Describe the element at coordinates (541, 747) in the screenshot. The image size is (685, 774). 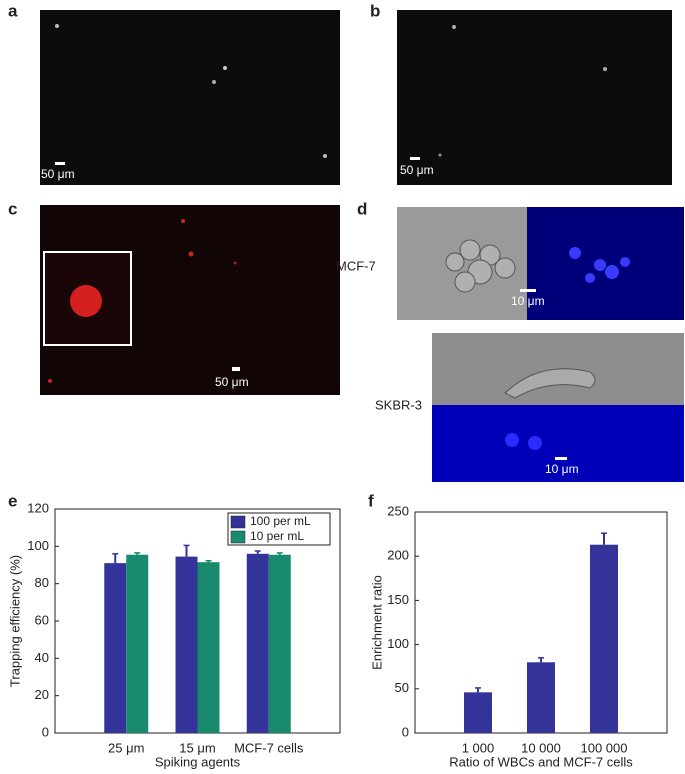
I see `x-tick-label: 10 000` at that location.